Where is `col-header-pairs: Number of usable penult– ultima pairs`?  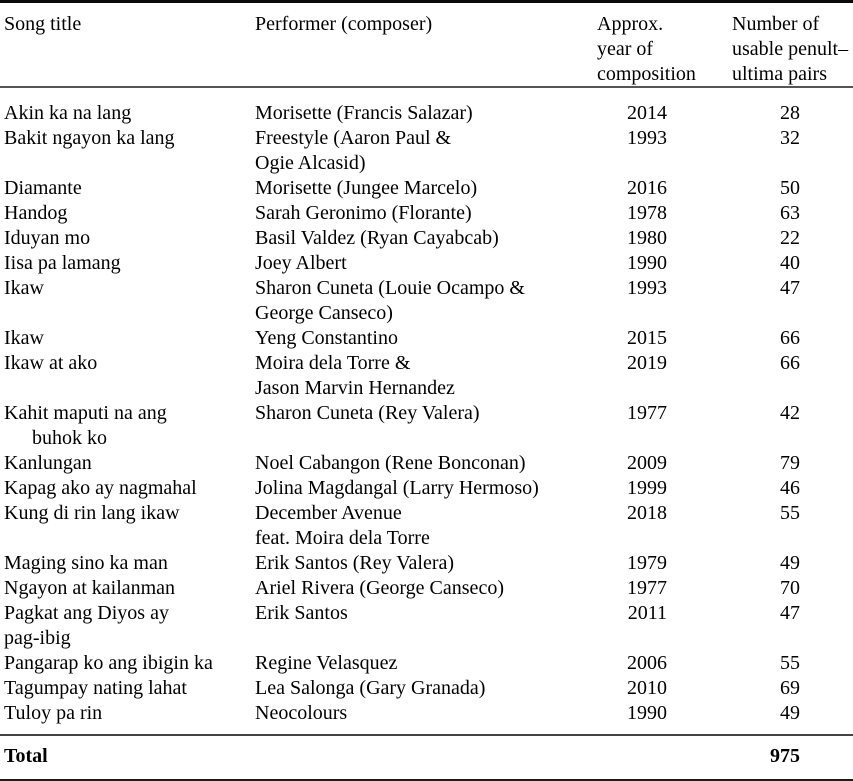 col-header-pairs: Number of usable penult– ultima pairs is located at coordinates (780, 49).